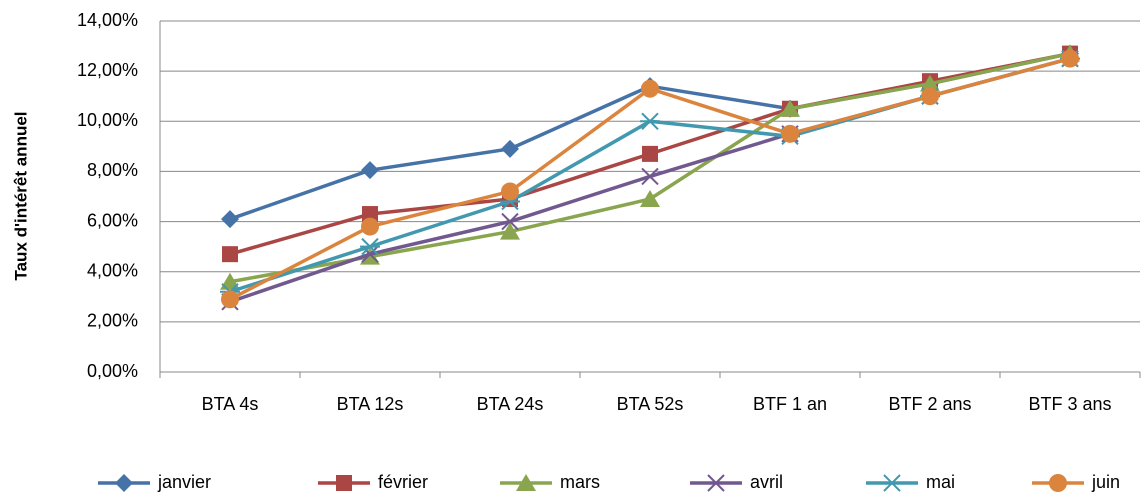 This screenshot has height=497, width=1142. I want to click on legend-label: mai, so click(940, 482).